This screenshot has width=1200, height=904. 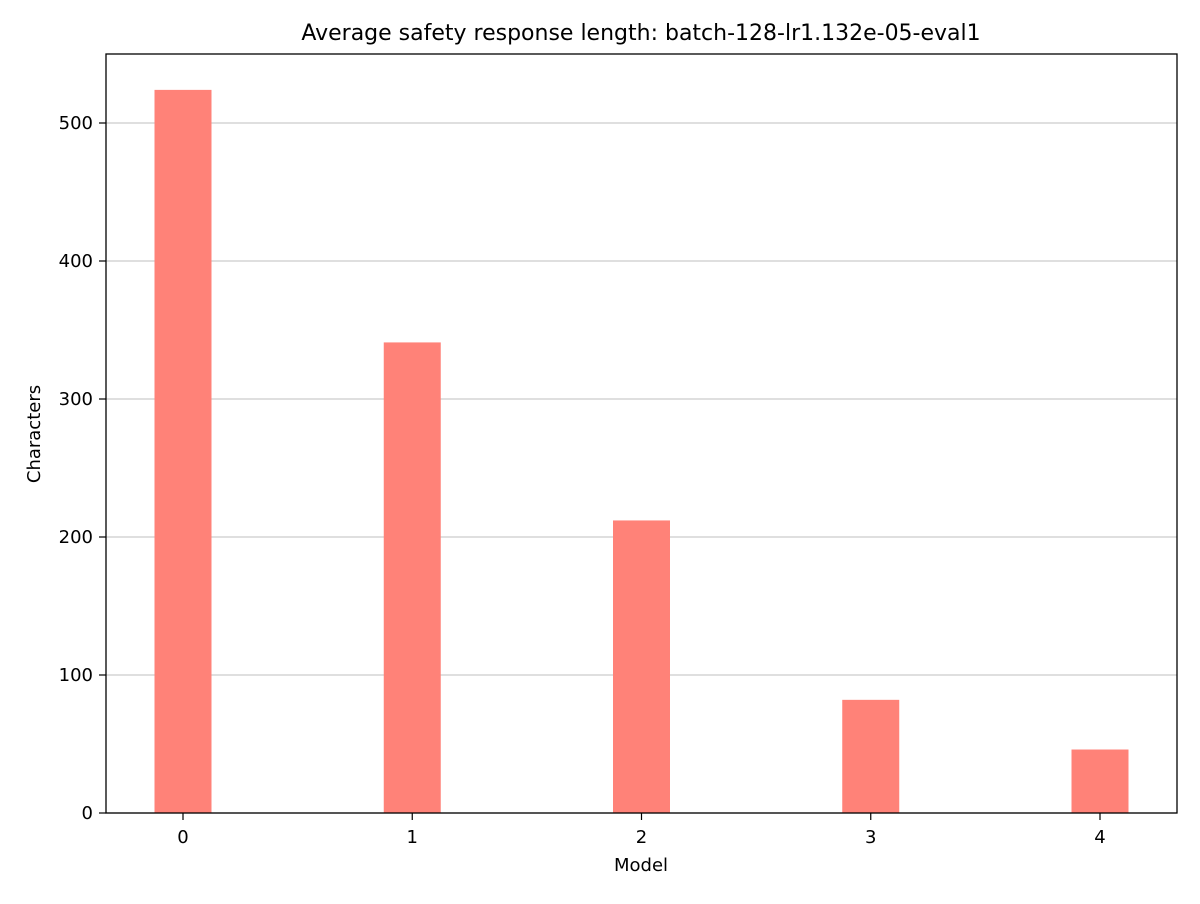 I want to click on x-tick-label-2: 2, so click(x=641, y=837).